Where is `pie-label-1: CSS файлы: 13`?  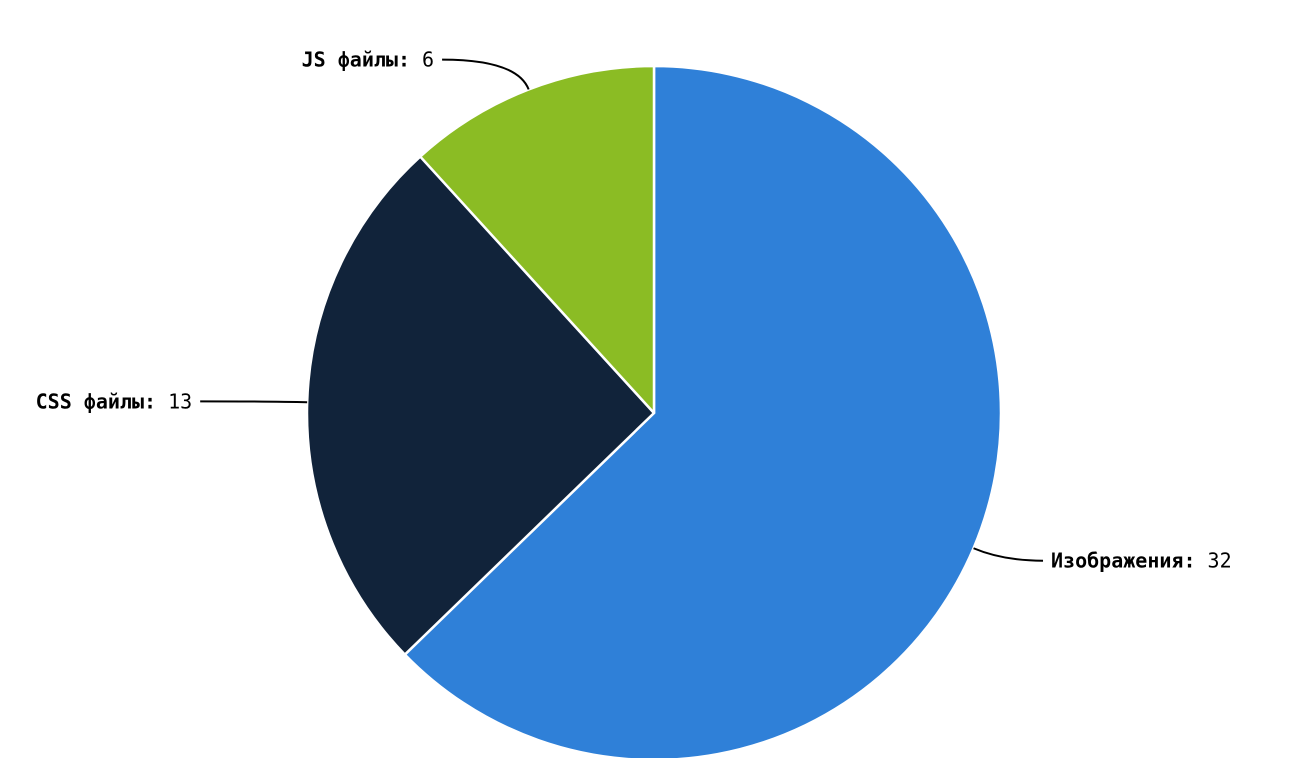
pie-label-1: CSS файлы: 13 is located at coordinates (114, 401).